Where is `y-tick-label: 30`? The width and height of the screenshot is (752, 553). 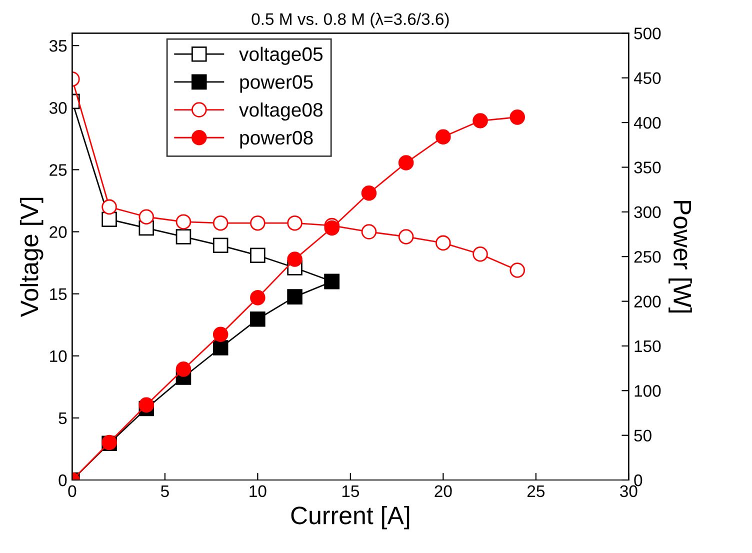
y-tick-label: 30 is located at coordinates (58, 108).